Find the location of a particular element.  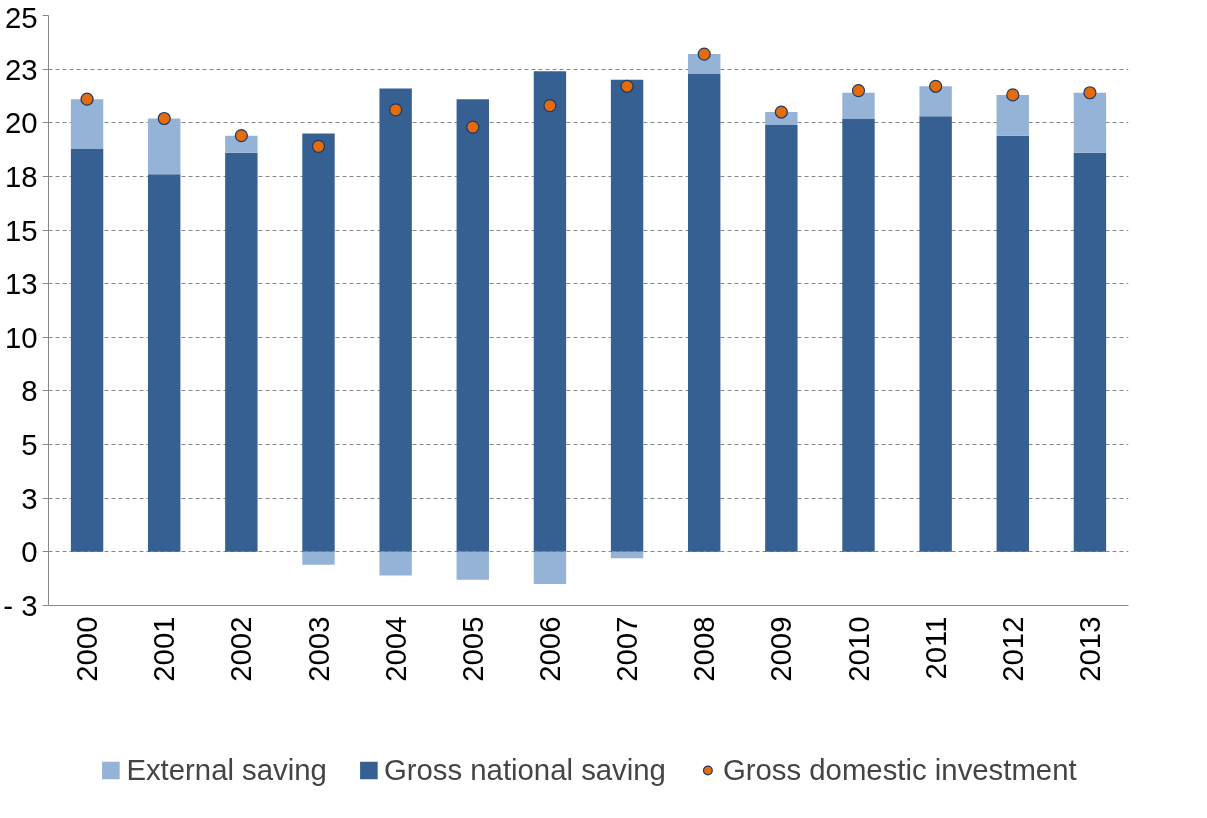

y-tick-label: 13 is located at coordinates (21, 284).